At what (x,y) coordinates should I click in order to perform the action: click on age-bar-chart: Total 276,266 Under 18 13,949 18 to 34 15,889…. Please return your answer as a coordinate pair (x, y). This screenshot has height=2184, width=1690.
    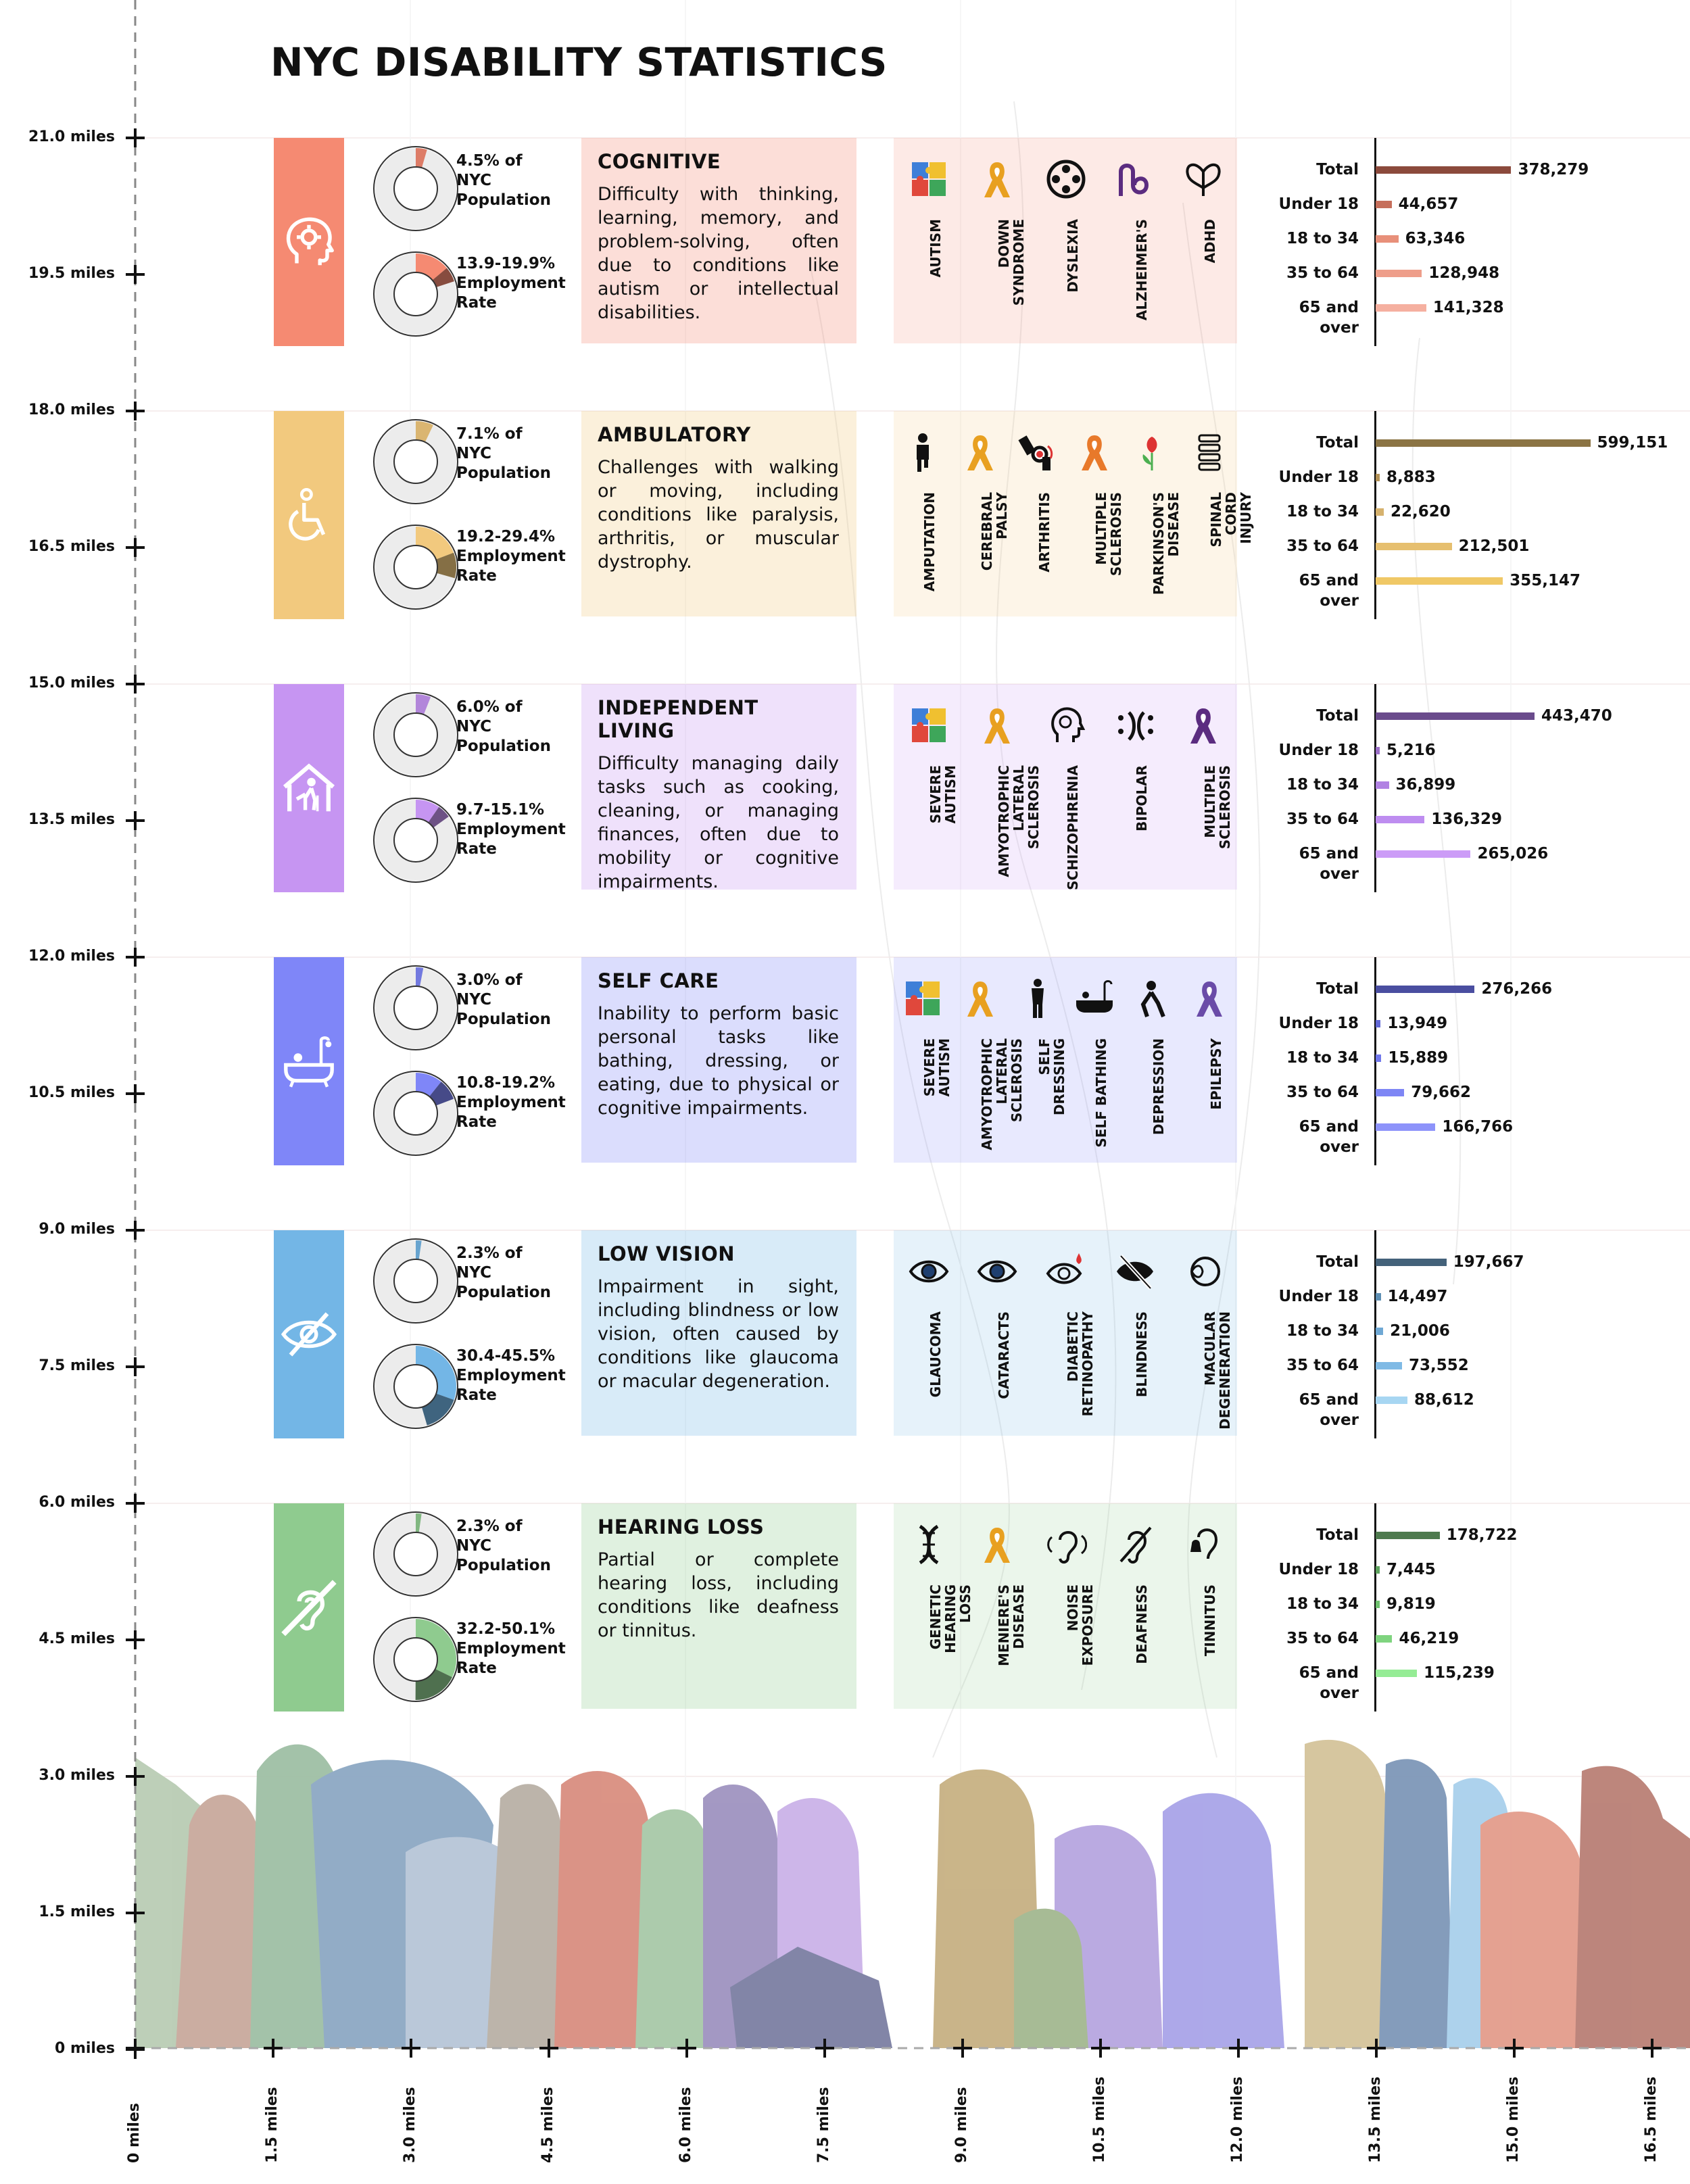
    Looking at the image, I should click on (1474, 1061).